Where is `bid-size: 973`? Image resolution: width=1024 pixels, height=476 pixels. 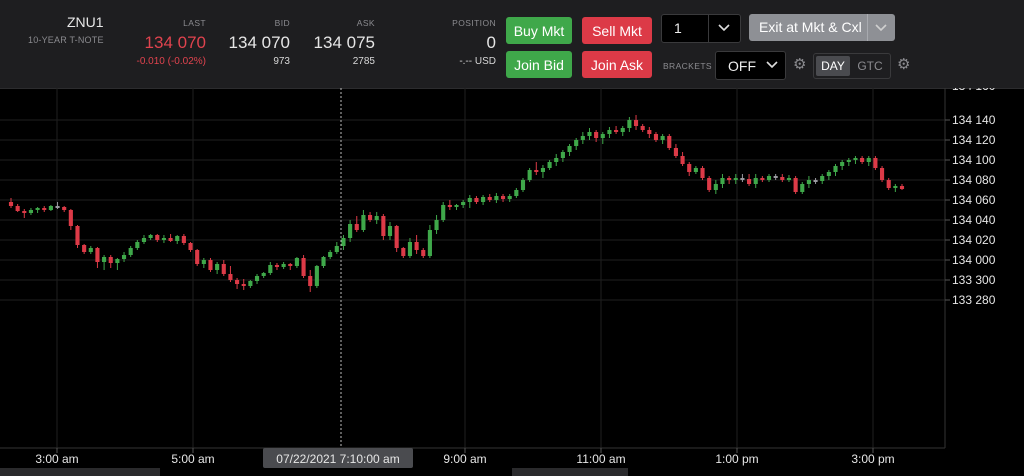
bid-size: 973 is located at coordinates (281, 61).